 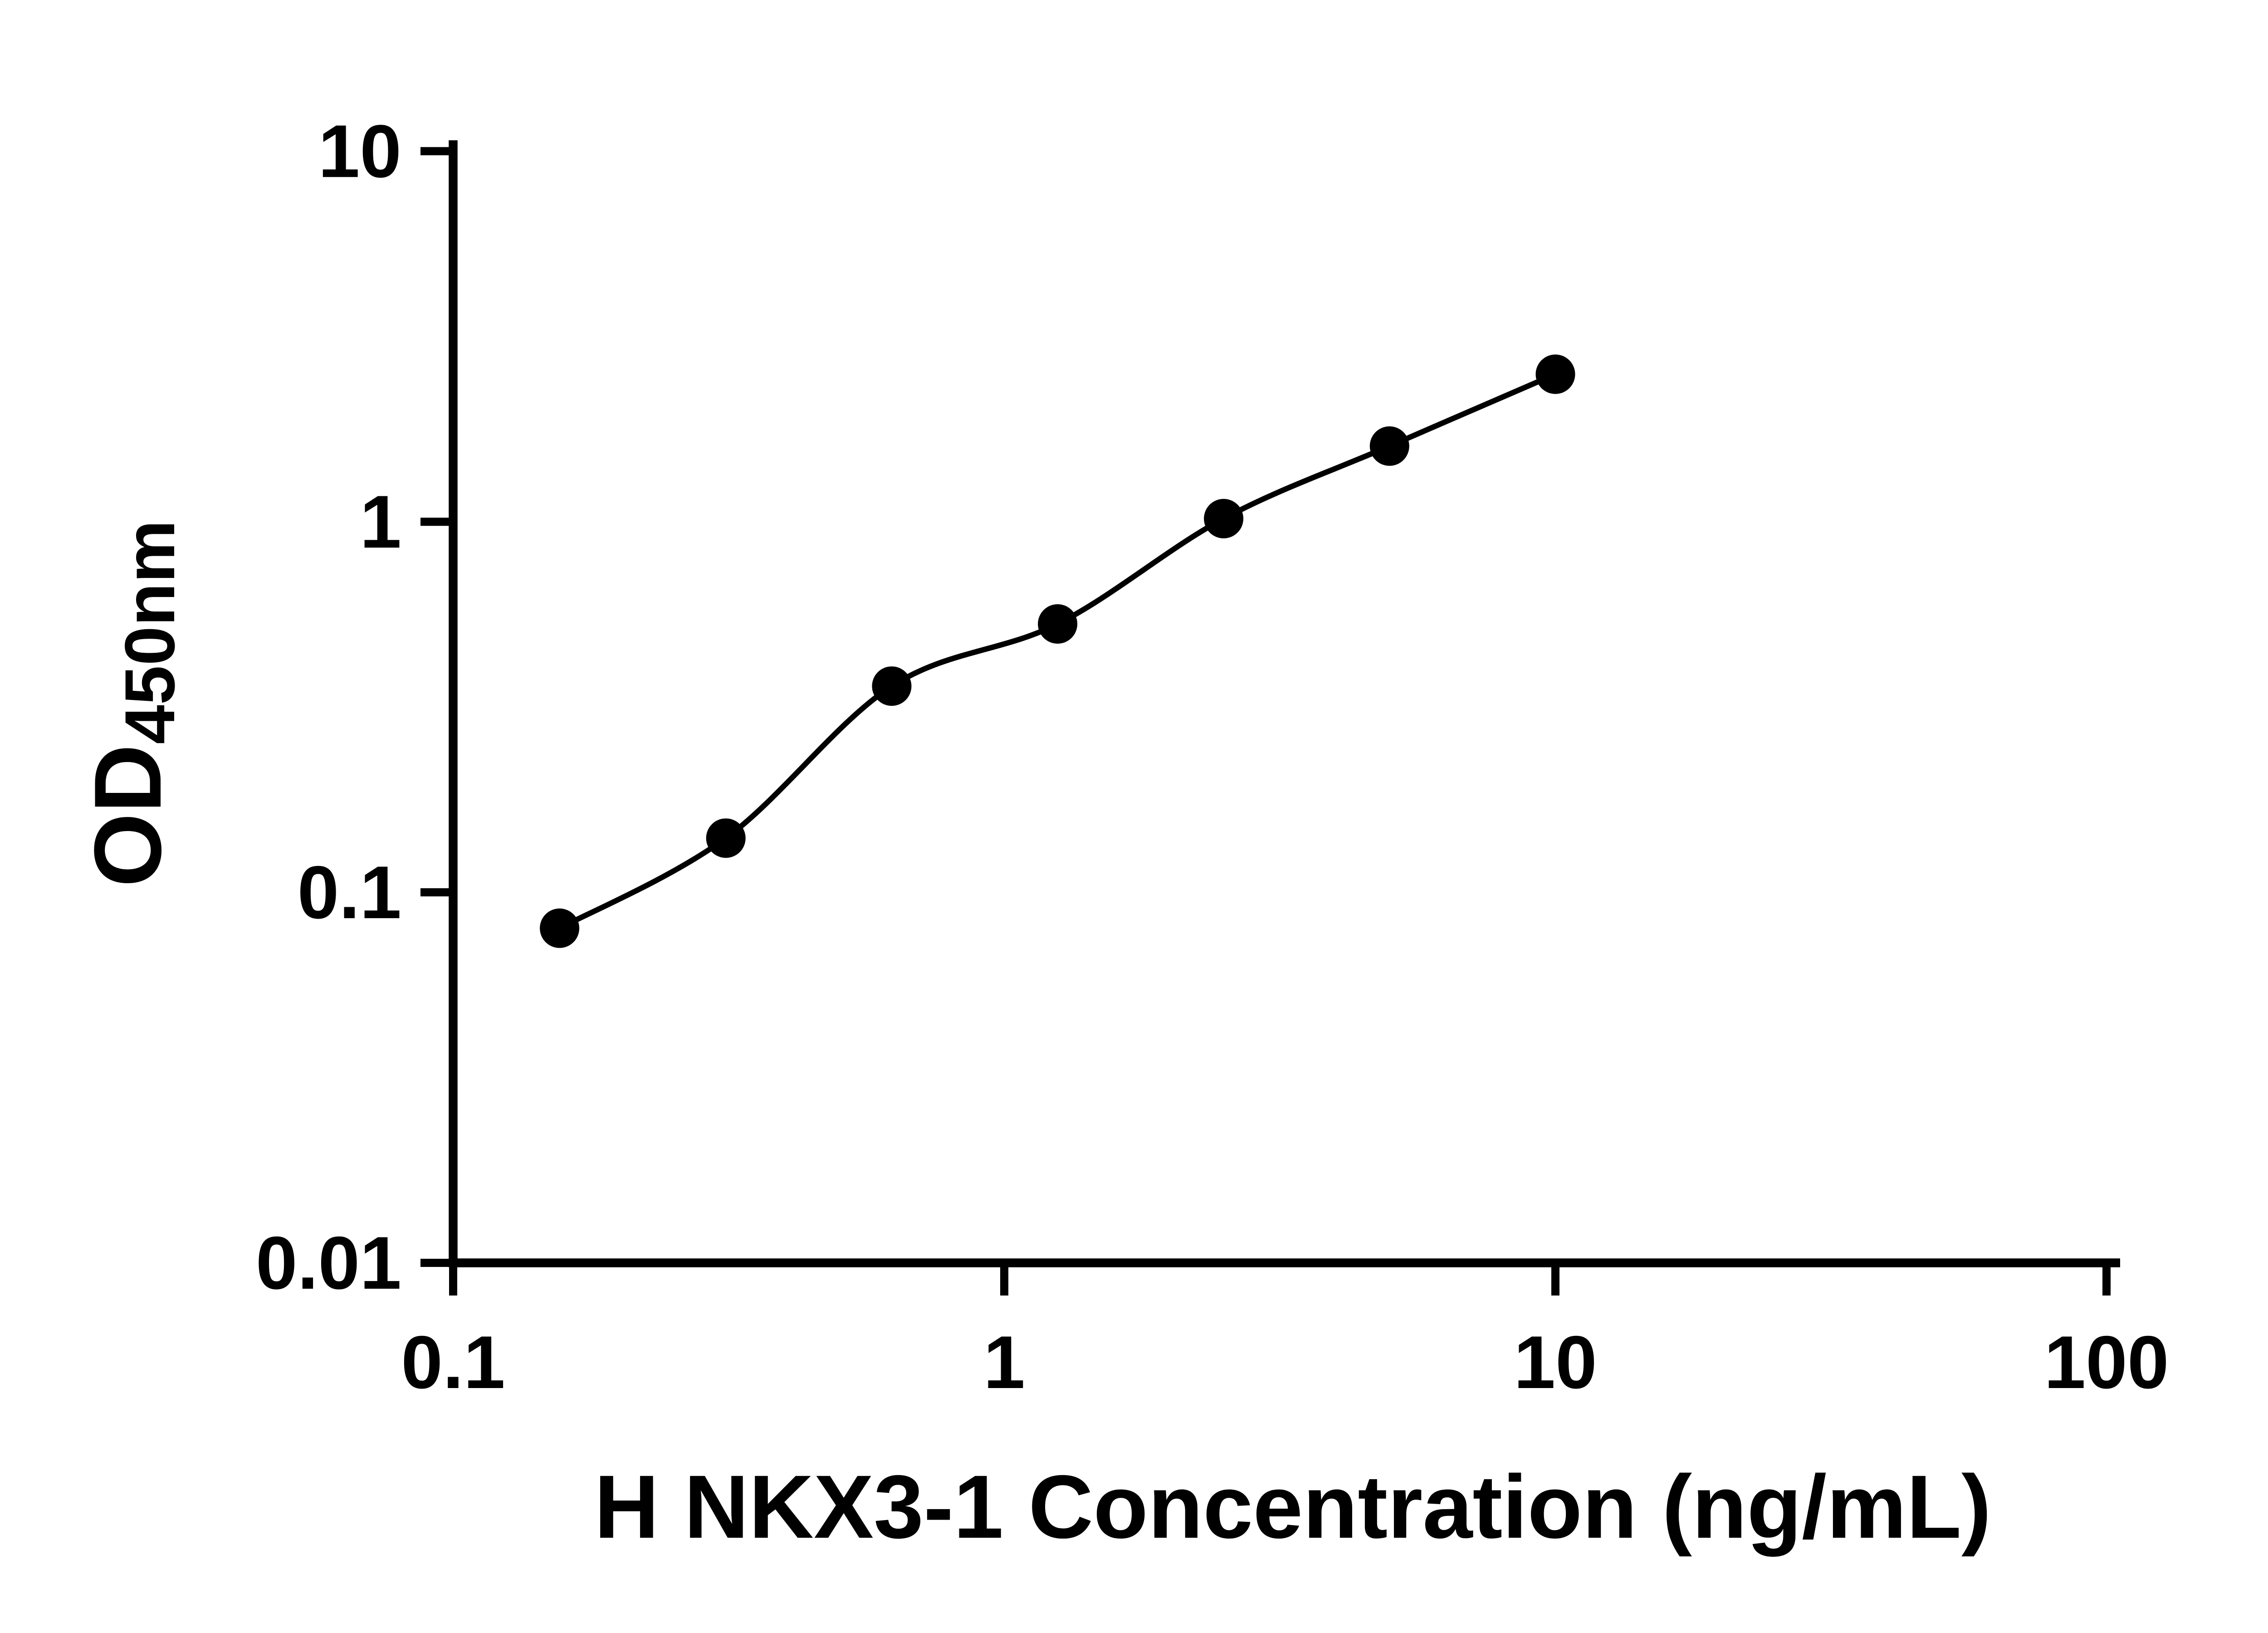 What do you see at coordinates (360, 151) in the screenshot?
I see `y-tick-label: 10` at bounding box center [360, 151].